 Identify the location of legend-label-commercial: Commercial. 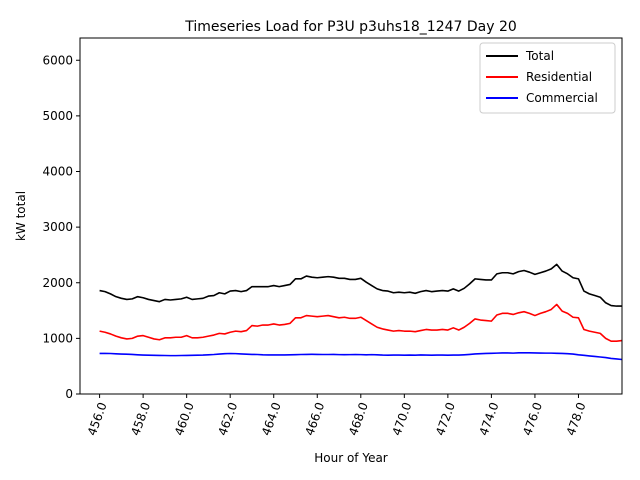
(562, 98).